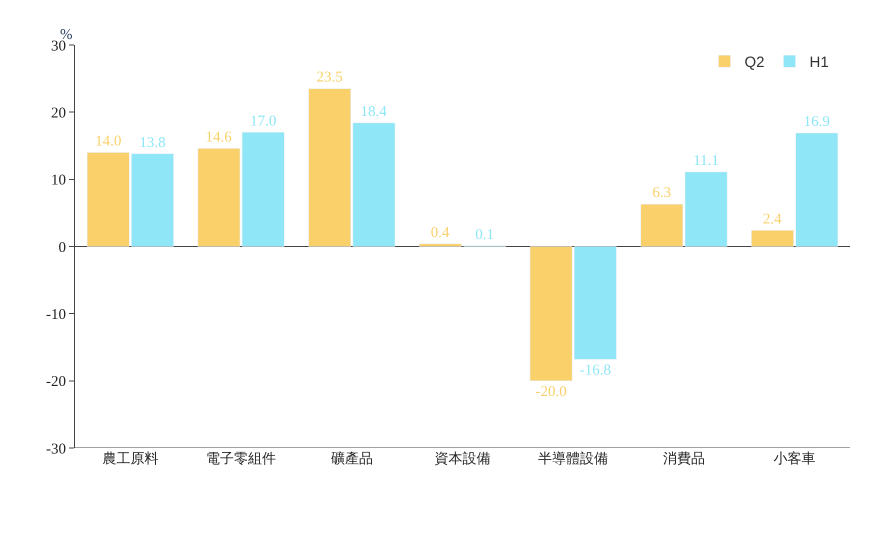  Describe the element at coordinates (56, 314) in the screenshot. I see `y-tick-label: -10` at that location.